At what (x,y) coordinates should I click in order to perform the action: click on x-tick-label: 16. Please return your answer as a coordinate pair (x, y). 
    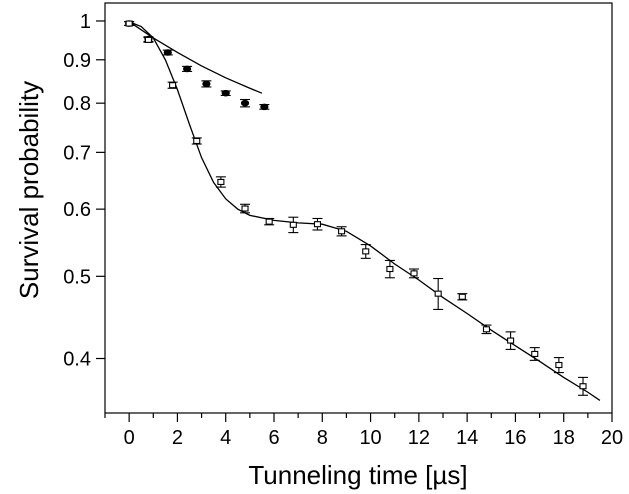
    Looking at the image, I should click on (515, 438).